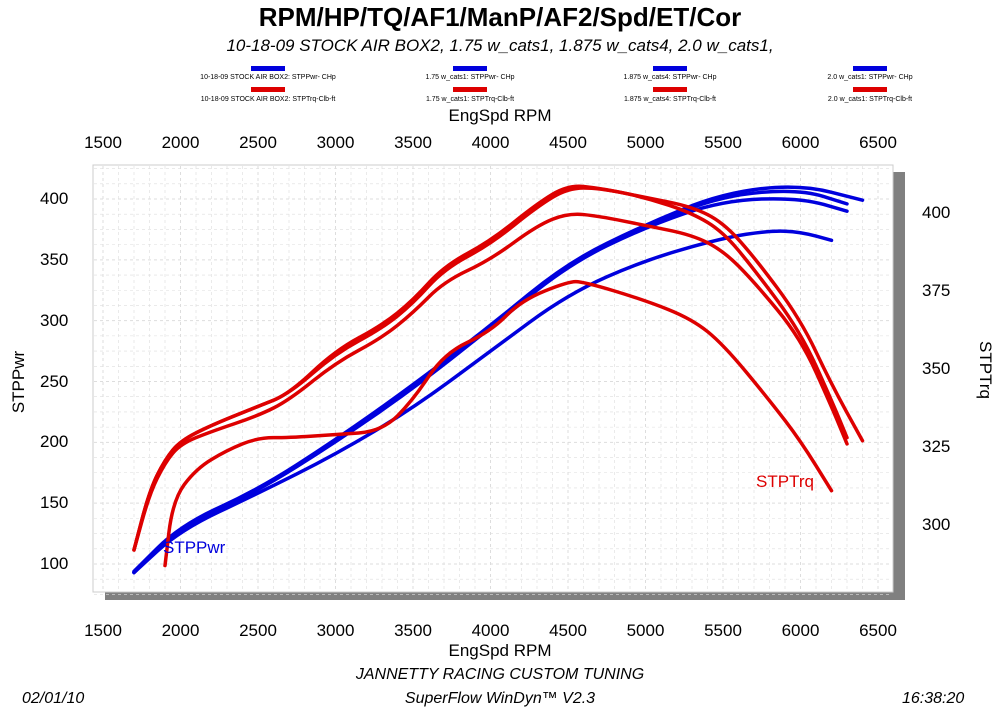 The width and height of the screenshot is (1000, 712). What do you see at coordinates (568, 142) in the screenshot?
I see `x-tick-label-top: 4500` at bounding box center [568, 142].